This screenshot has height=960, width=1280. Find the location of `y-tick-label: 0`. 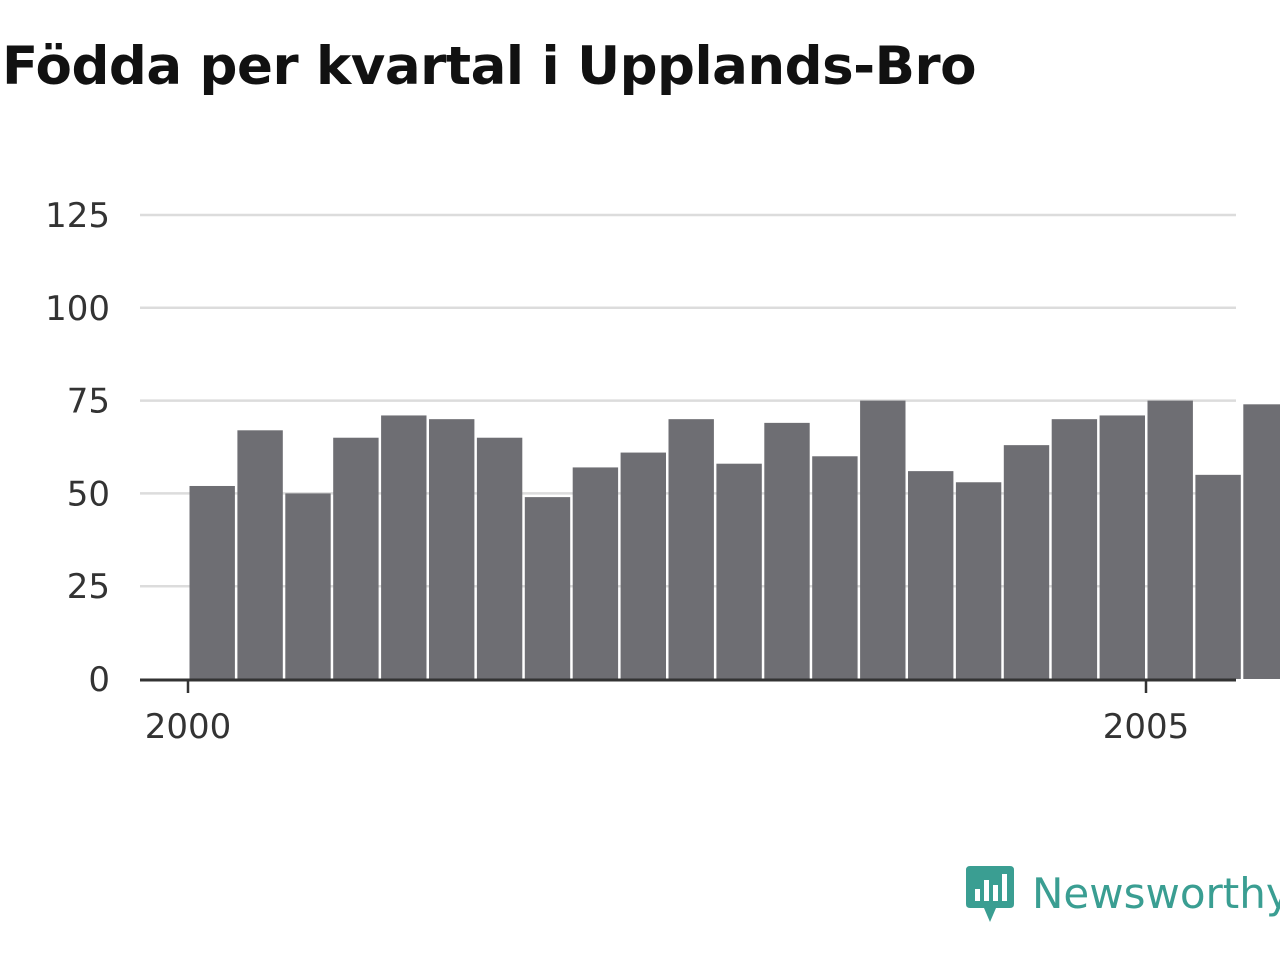

y-tick-label: 0 is located at coordinates (99, 680).